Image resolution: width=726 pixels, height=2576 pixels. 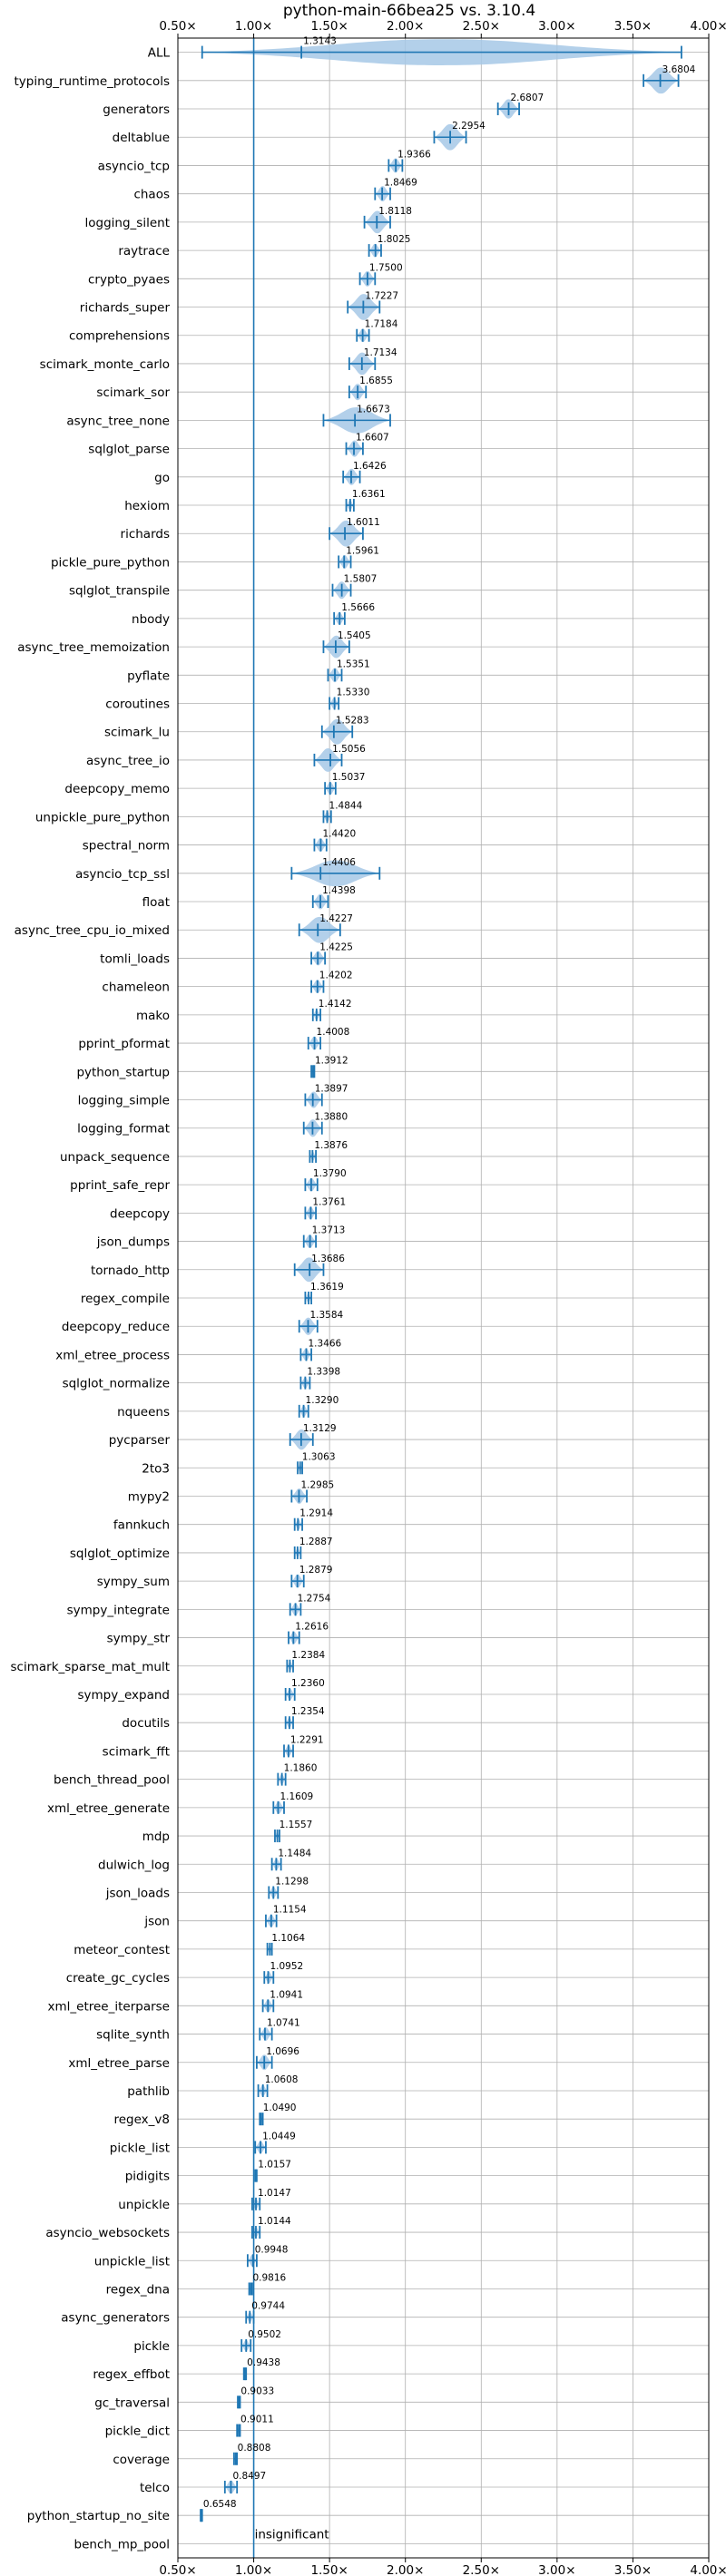 What do you see at coordinates (301, 1768) in the screenshot?
I see `value-label-61: 1.1860` at bounding box center [301, 1768].